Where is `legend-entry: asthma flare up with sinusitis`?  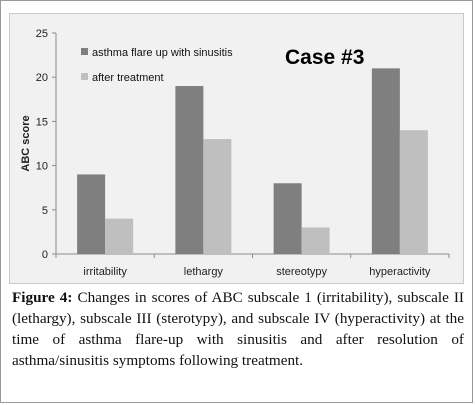 legend-entry: asthma flare up with sinusitis is located at coordinates (162, 53).